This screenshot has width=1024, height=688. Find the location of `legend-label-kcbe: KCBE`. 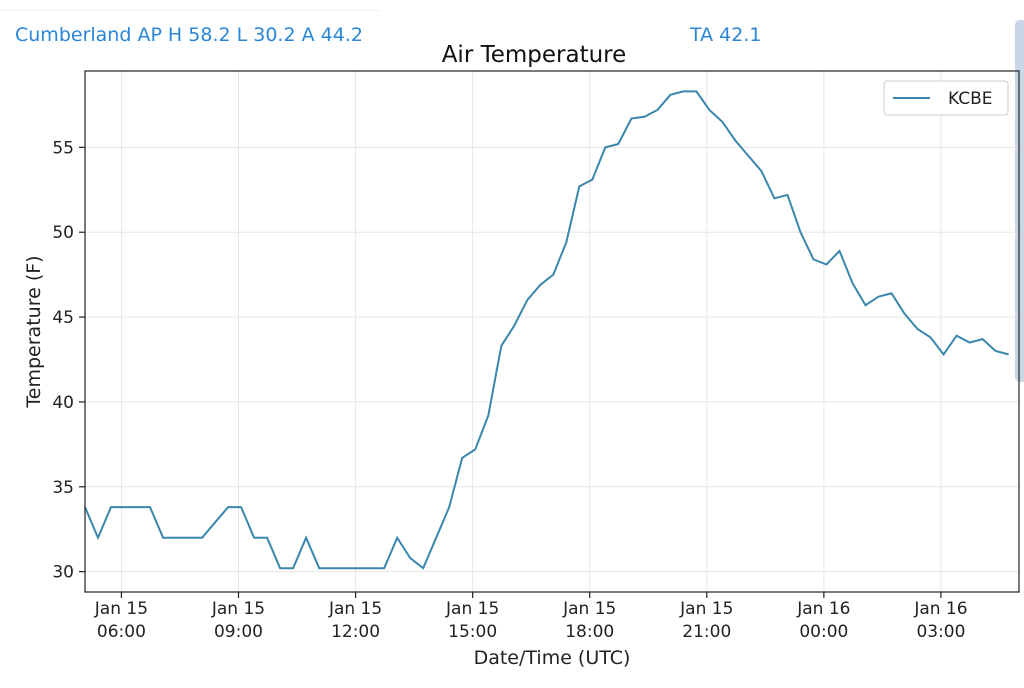

legend-label-kcbe: KCBE is located at coordinates (970, 99).